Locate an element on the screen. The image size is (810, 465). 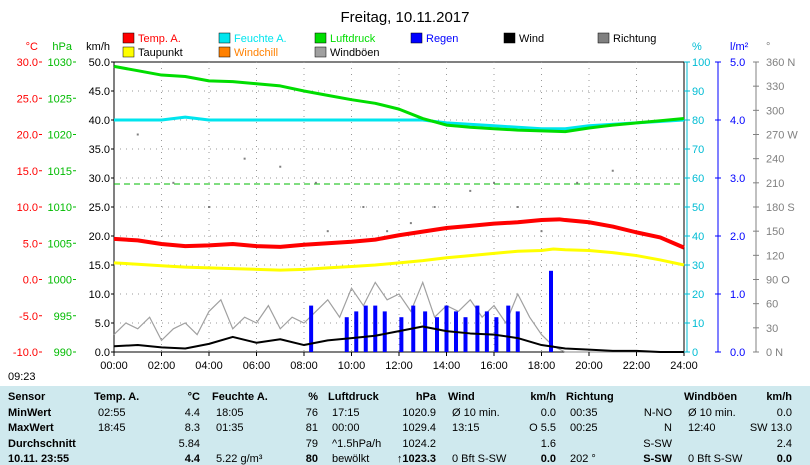
legend-label: Windböen is located at coordinates (355, 53).